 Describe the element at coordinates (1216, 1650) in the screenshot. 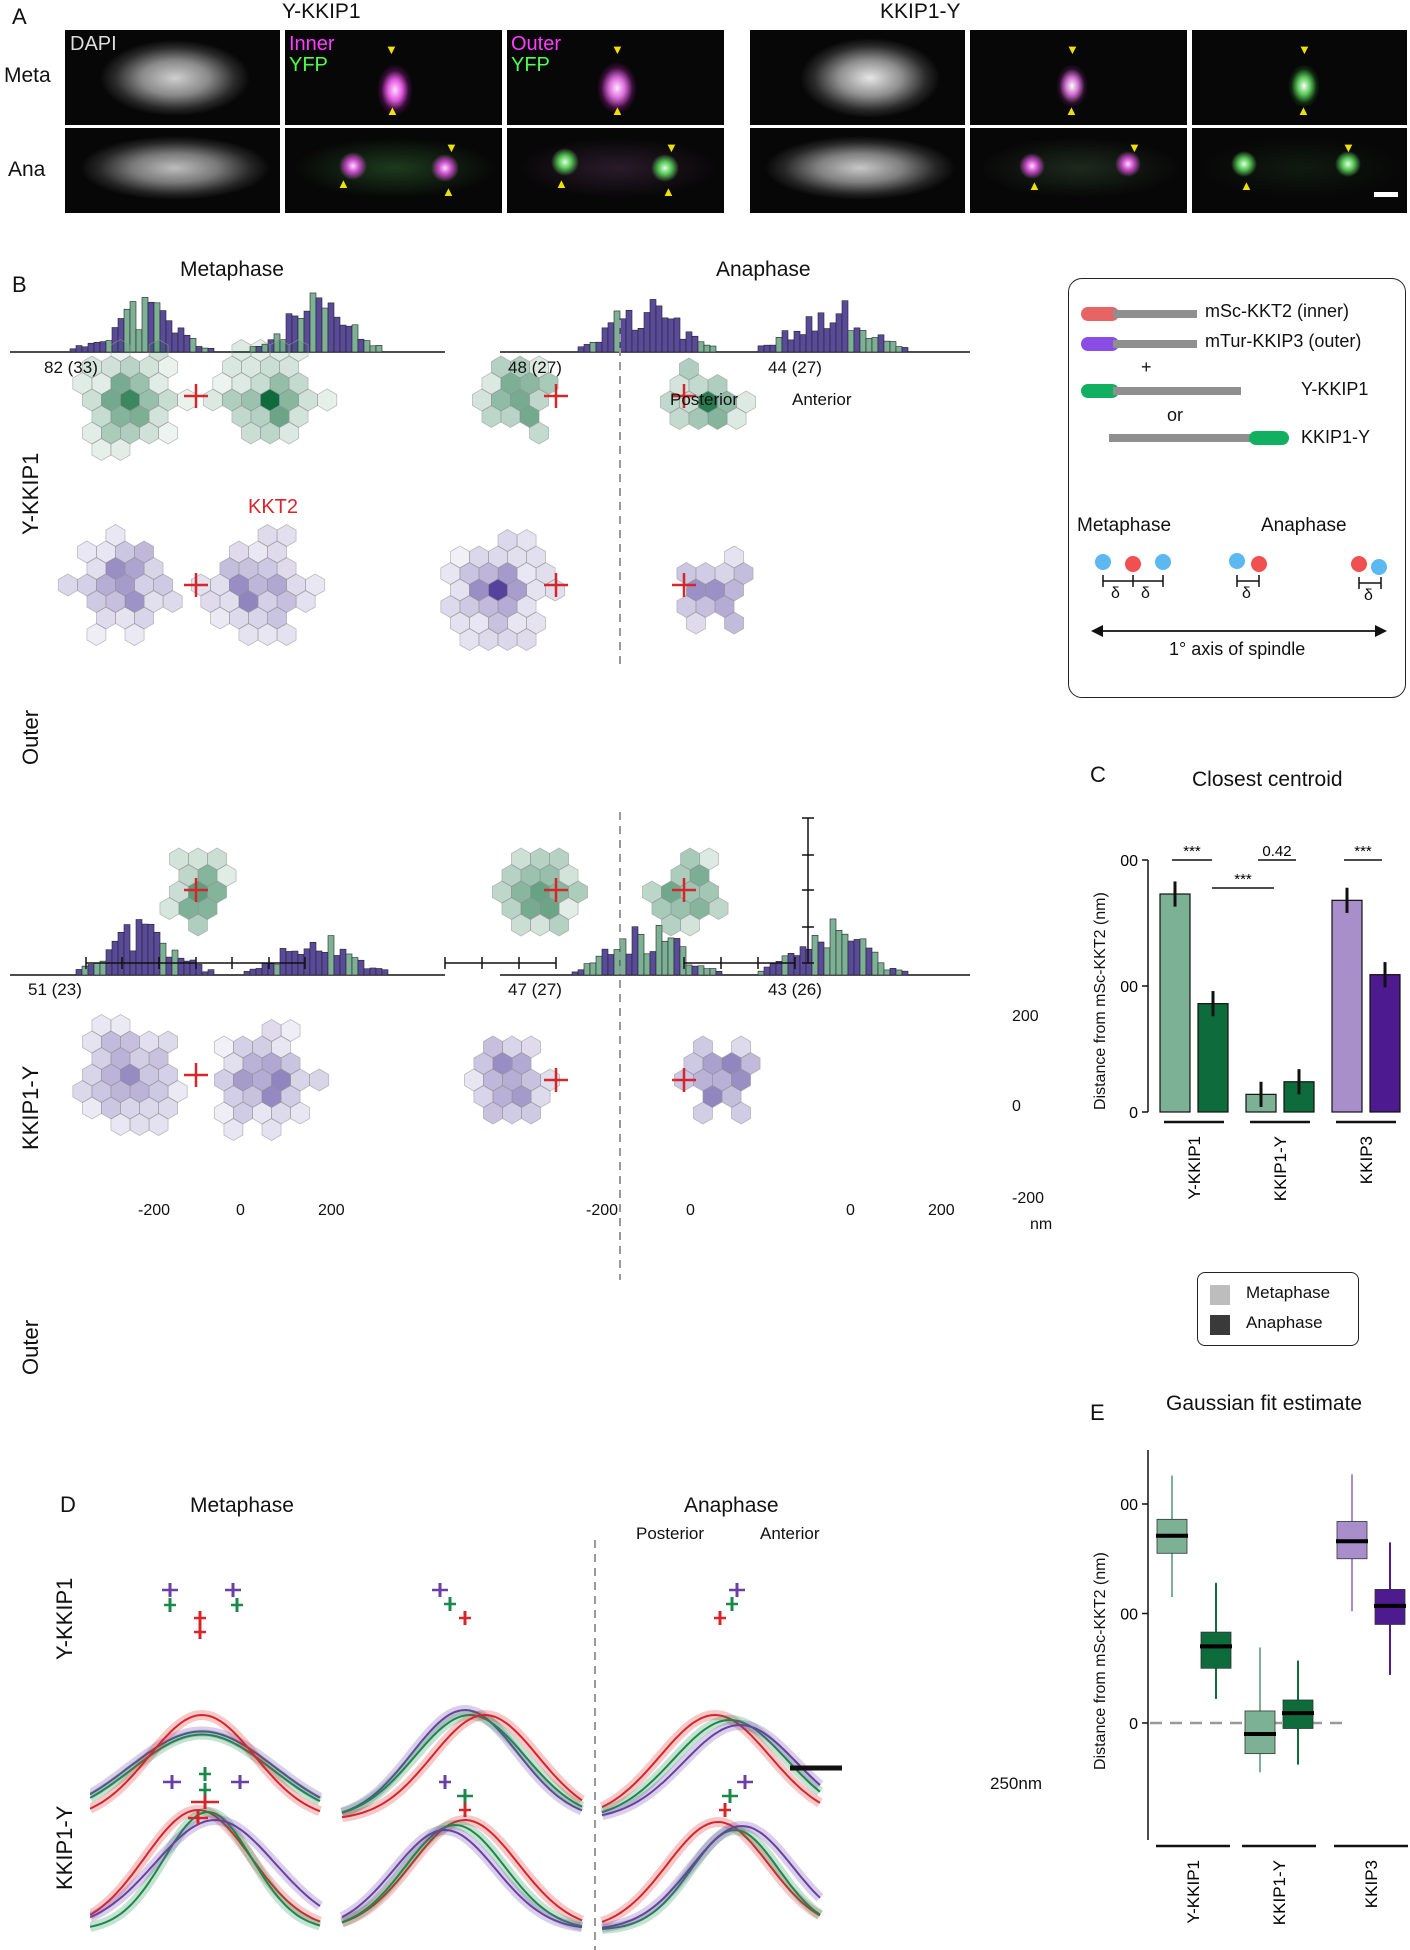

I see `box-Y-KKIP1-Anaphase` at that location.